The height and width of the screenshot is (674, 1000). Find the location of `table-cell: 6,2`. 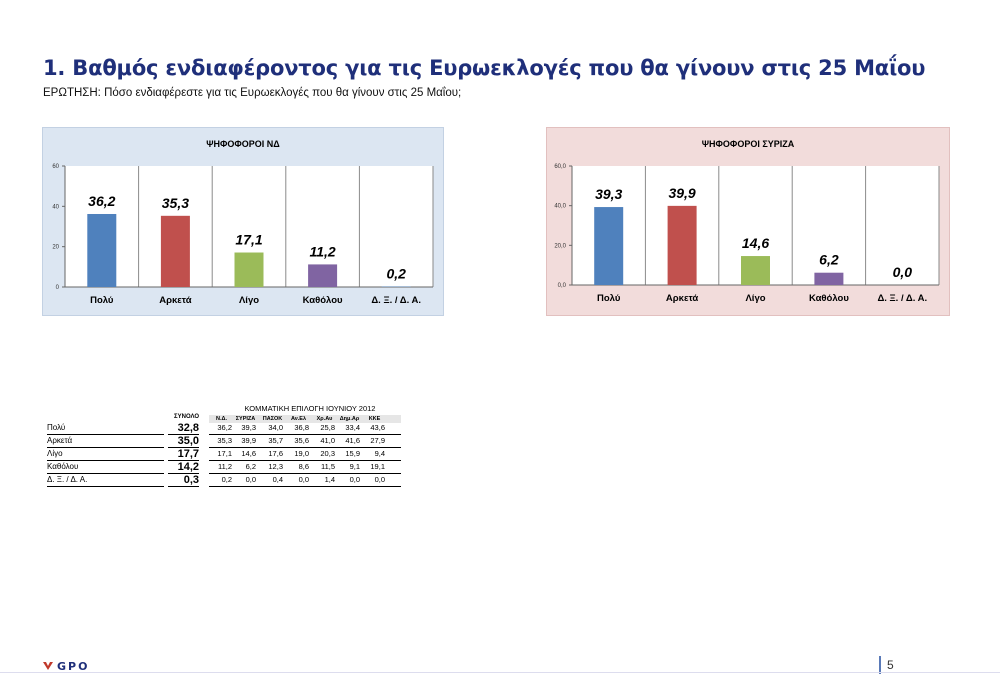

table-cell: 6,2 is located at coordinates (244, 467).